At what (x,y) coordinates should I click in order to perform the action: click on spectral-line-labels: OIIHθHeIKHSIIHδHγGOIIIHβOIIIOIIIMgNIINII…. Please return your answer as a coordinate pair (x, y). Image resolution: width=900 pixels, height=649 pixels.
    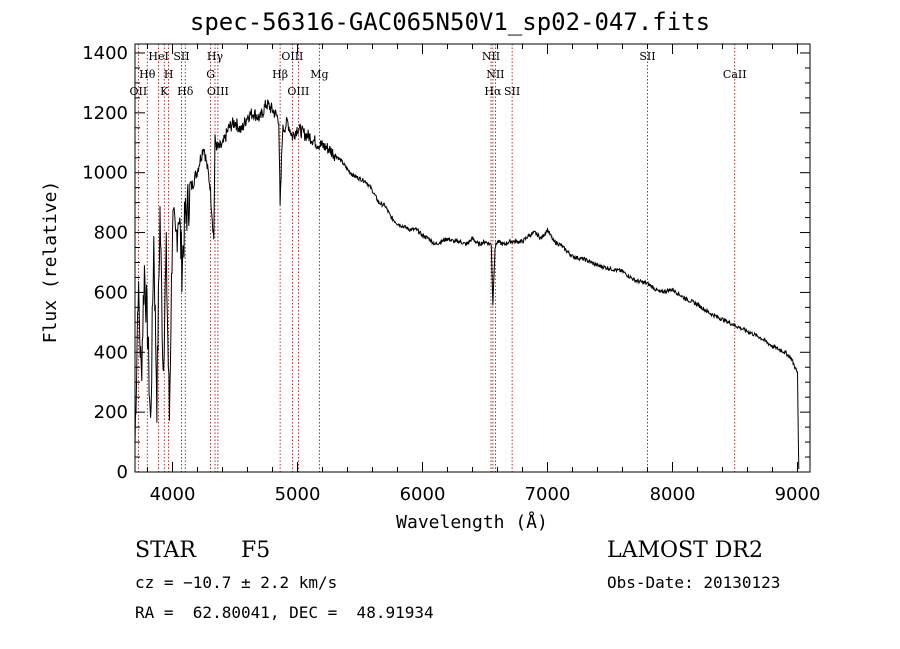
    Looking at the image, I should click on (438, 74).